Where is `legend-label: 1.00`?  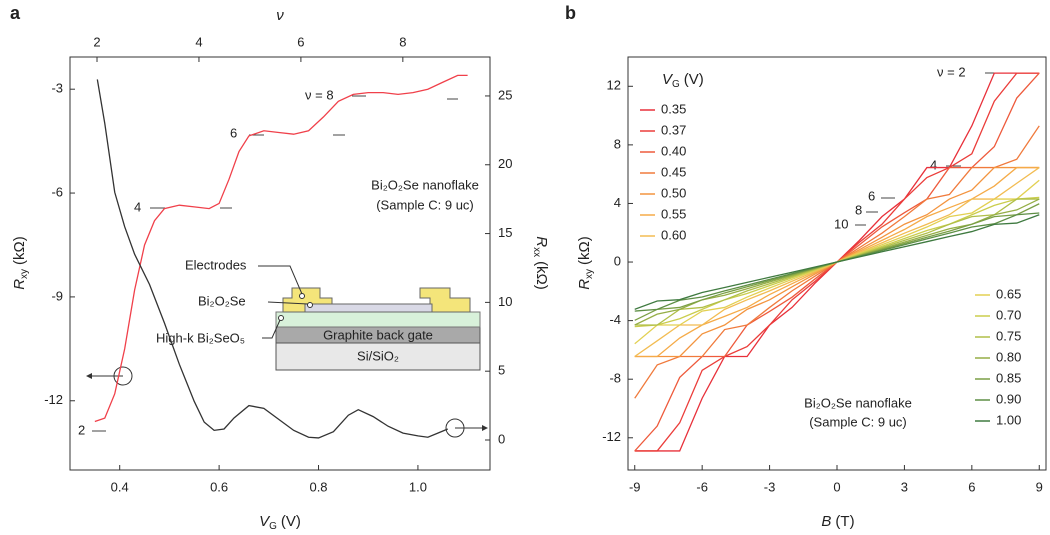 legend-label: 1.00 is located at coordinates (1008, 419).